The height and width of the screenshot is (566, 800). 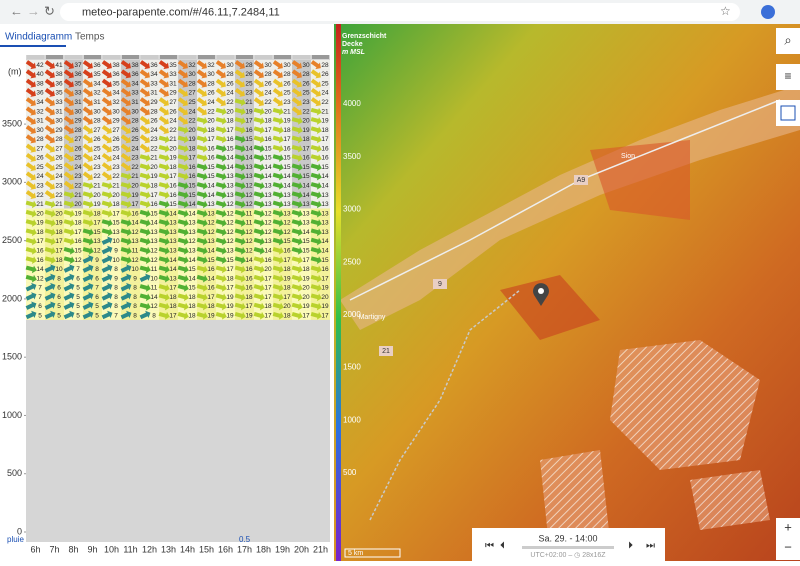 I want to click on settings-button, so click(x=788, y=77).